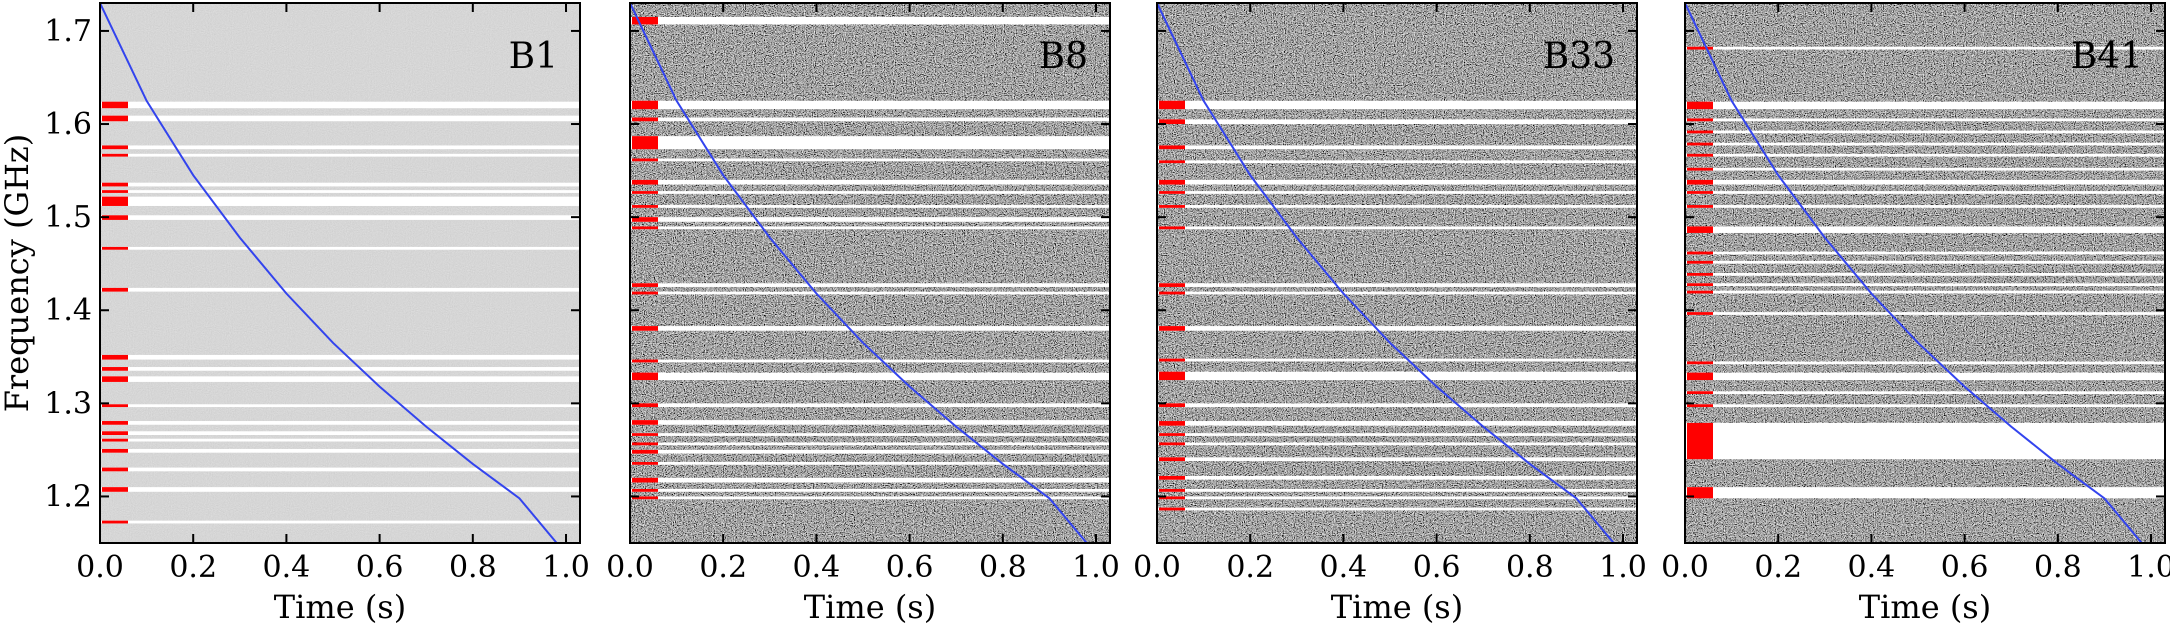 The image size is (2170, 627). I want to click on panel-label: B41, so click(2107, 56).